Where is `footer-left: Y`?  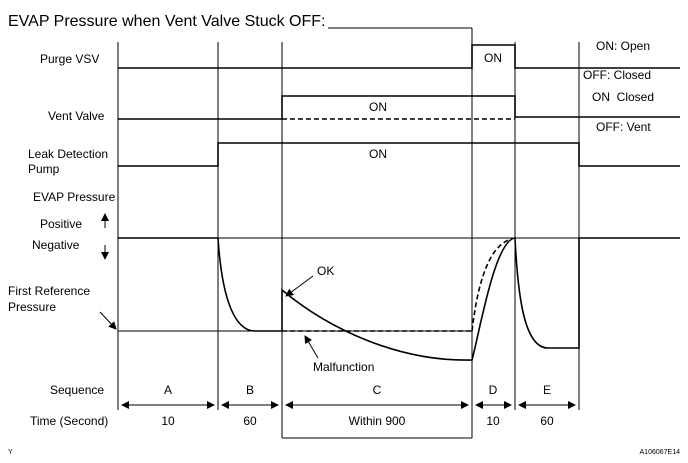
footer-left: Y is located at coordinates (10, 452).